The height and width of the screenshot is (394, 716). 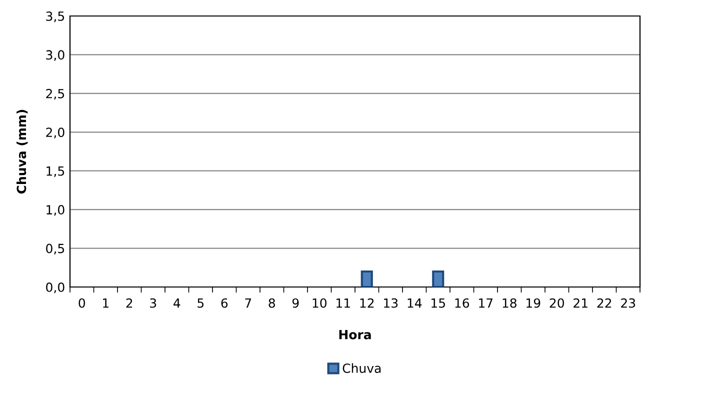 What do you see at coordinates (22, 152) in the screenshot?
I see `y-axis-title: Chuva (mm)` at bounding box center [22, 152].